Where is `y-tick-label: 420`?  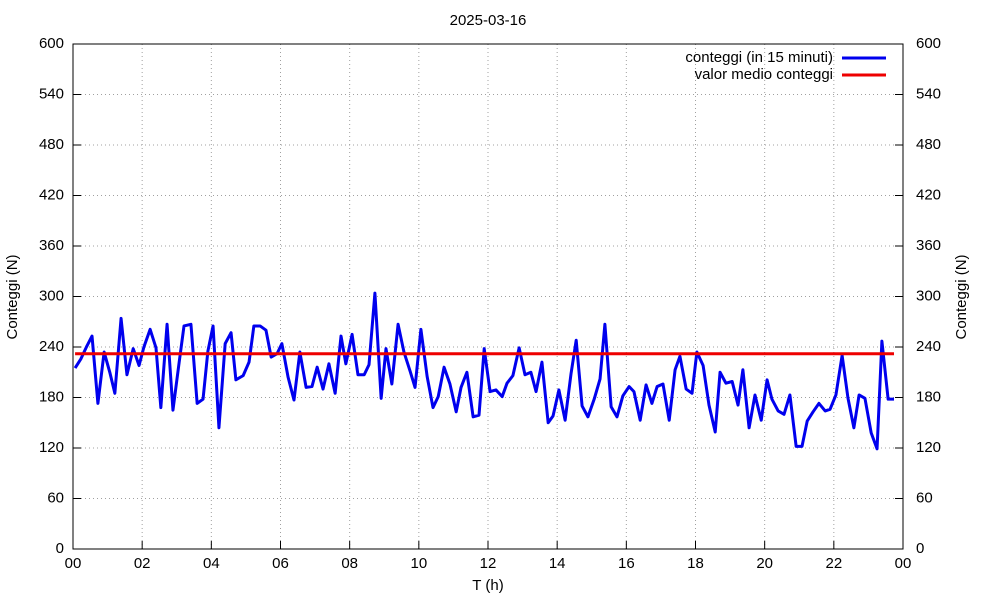
y-tick-label: 420 is located at coordinates (51, 194).